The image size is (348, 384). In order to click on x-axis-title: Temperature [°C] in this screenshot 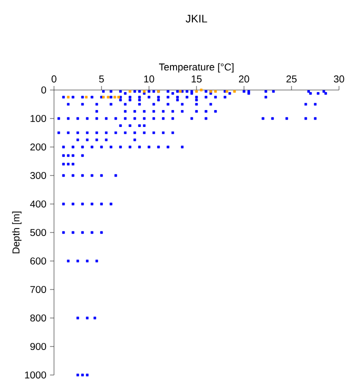, I will do `click(196, 67)`.